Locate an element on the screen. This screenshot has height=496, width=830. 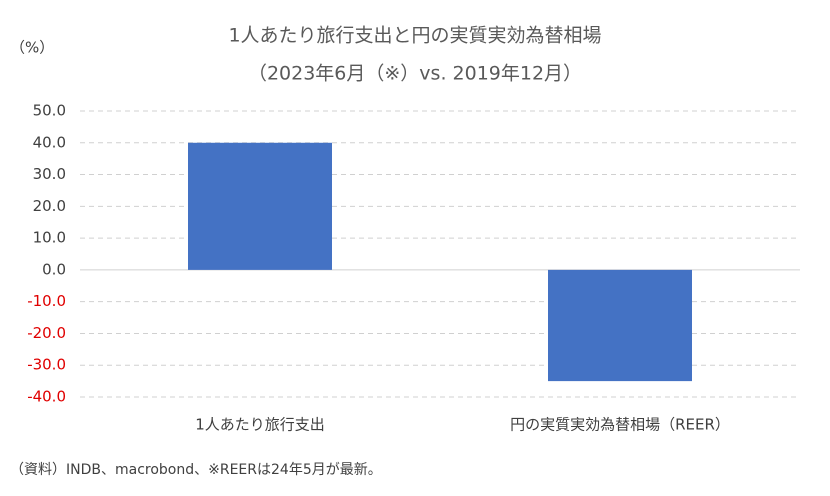
y-tick-label: -40.0 is located at coordinates (46, 397).